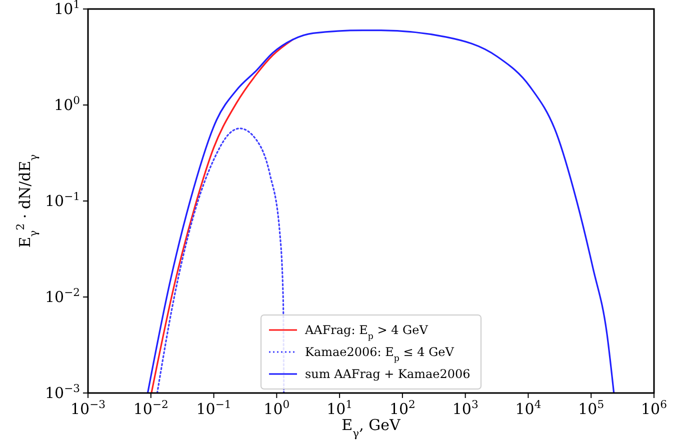 The image size is (694, 446). I want to click on y-tick-label: 10$^{−1}$, so click(62, 200).